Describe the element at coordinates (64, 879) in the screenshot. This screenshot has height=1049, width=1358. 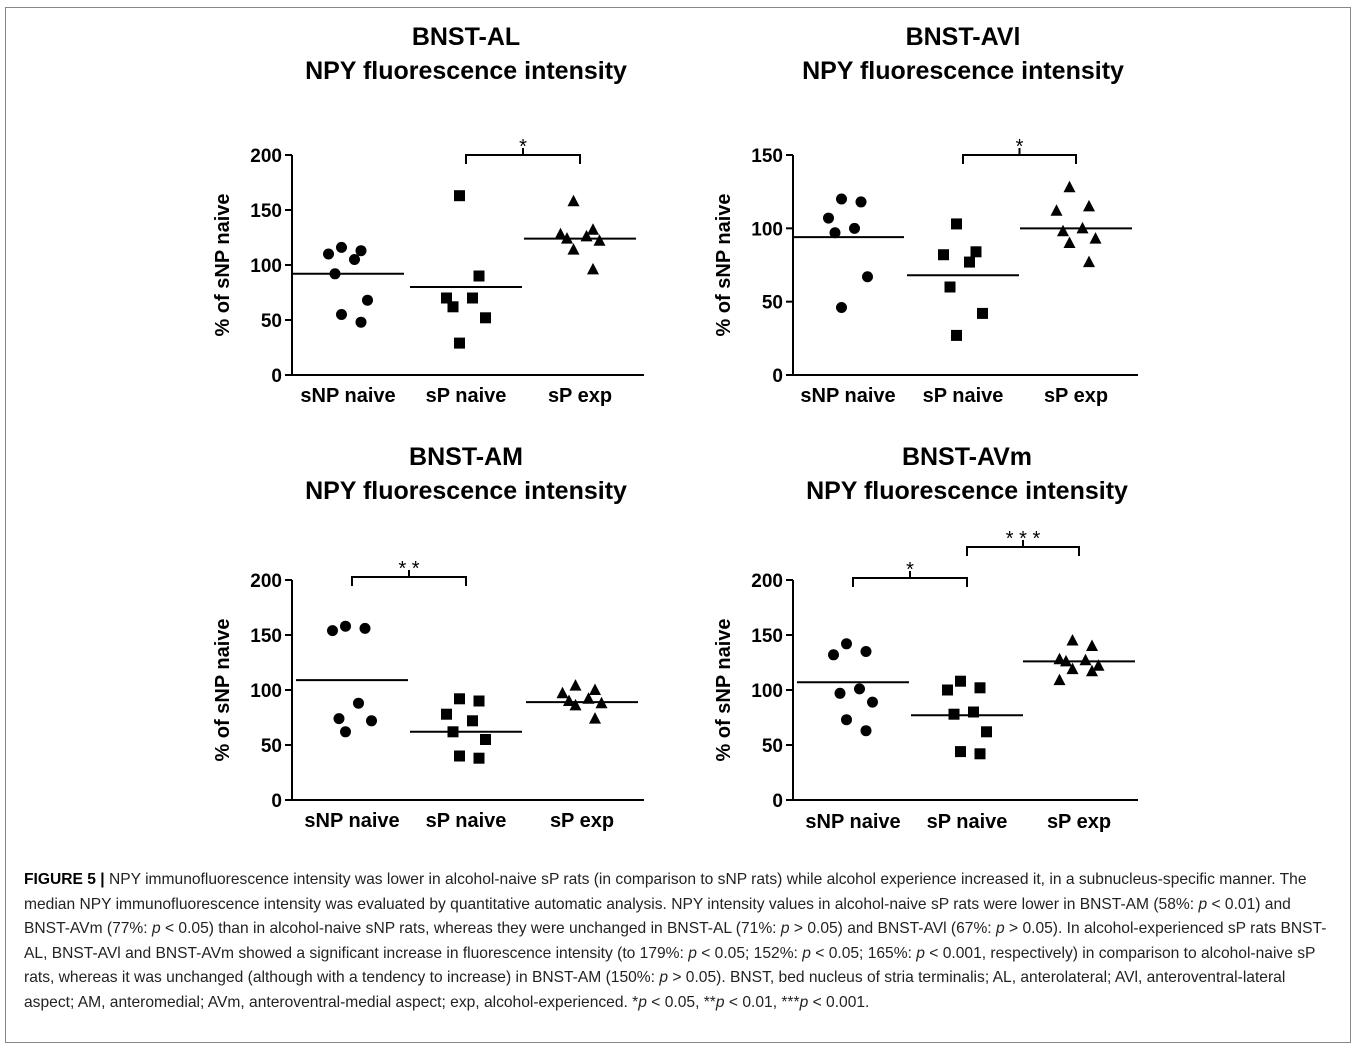
I see `figure-label: FIGURE 5 |` at that location.